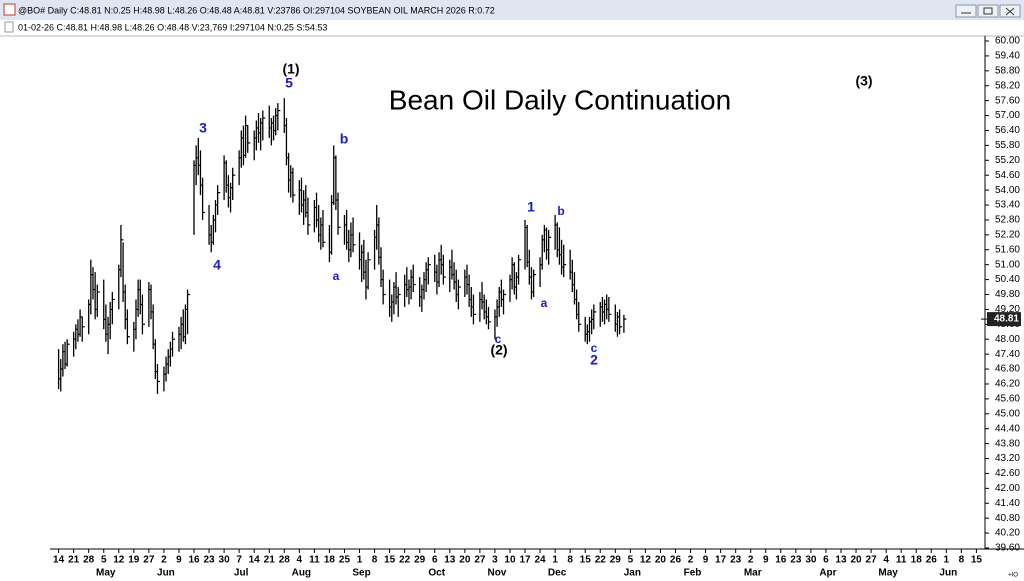  What do you see at coordinates (966, 11) in the screenshot?
I see `minimize-button` at bounding box center [966, 11].